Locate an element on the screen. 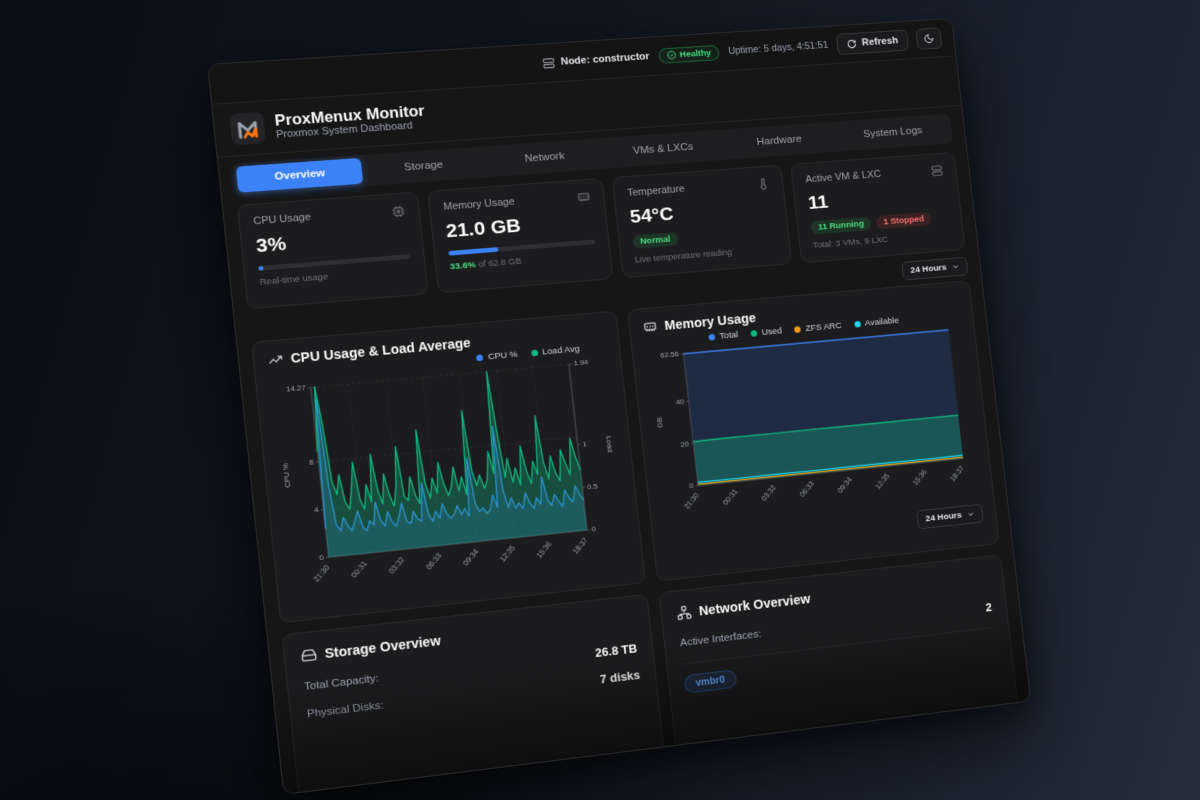 The width and height of the screenshot is (1200, 800). theme-toggle-button is located at coordinates (929, 38).